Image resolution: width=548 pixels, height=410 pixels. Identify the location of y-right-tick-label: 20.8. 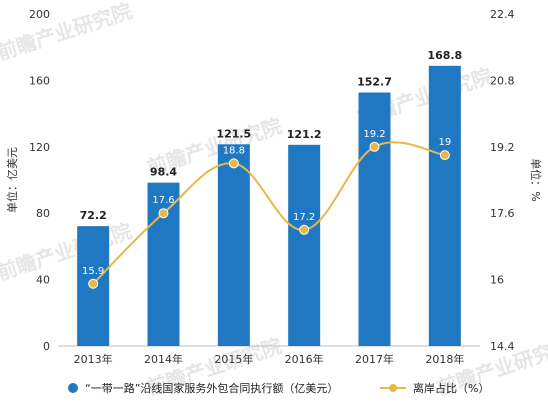
(502, 80).